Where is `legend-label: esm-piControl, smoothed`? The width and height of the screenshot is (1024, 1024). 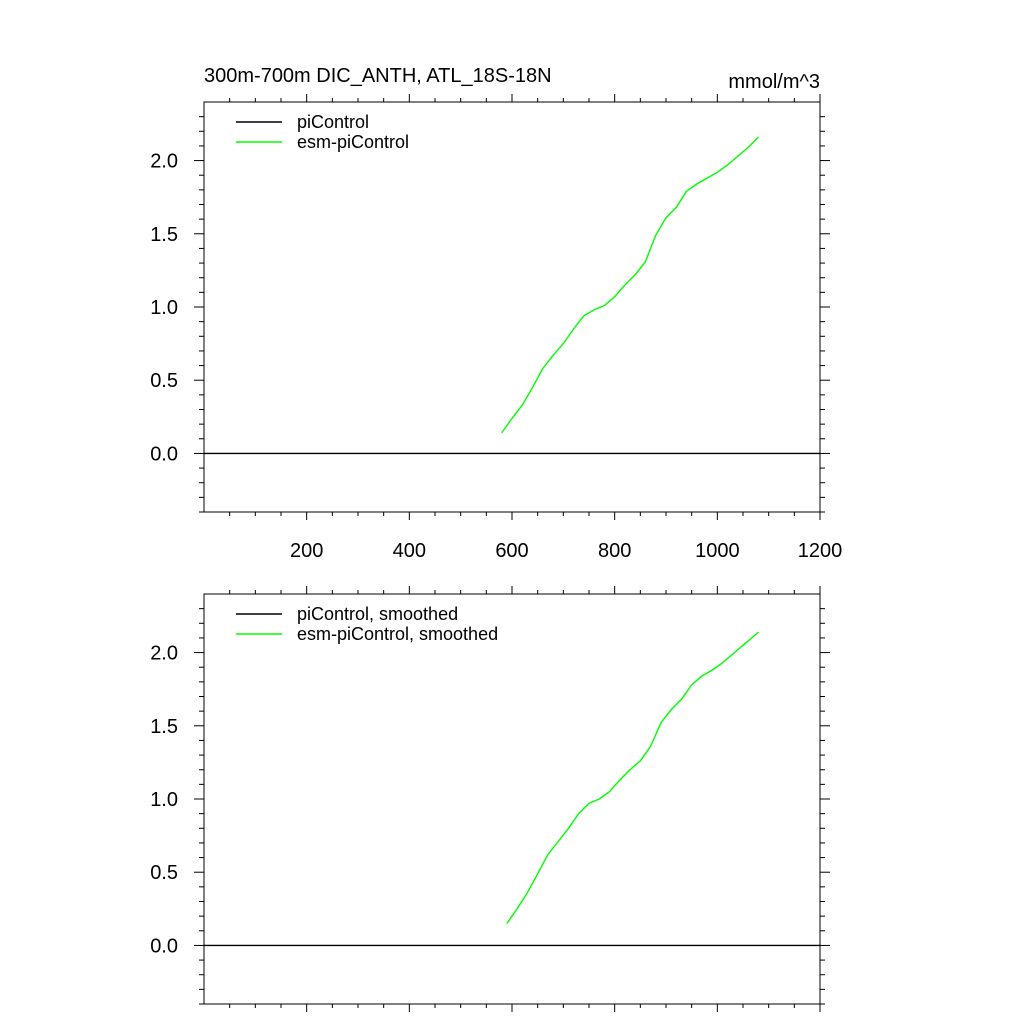
legend-label: esm-piControl, smoothed is located at coordinates (397, 634).